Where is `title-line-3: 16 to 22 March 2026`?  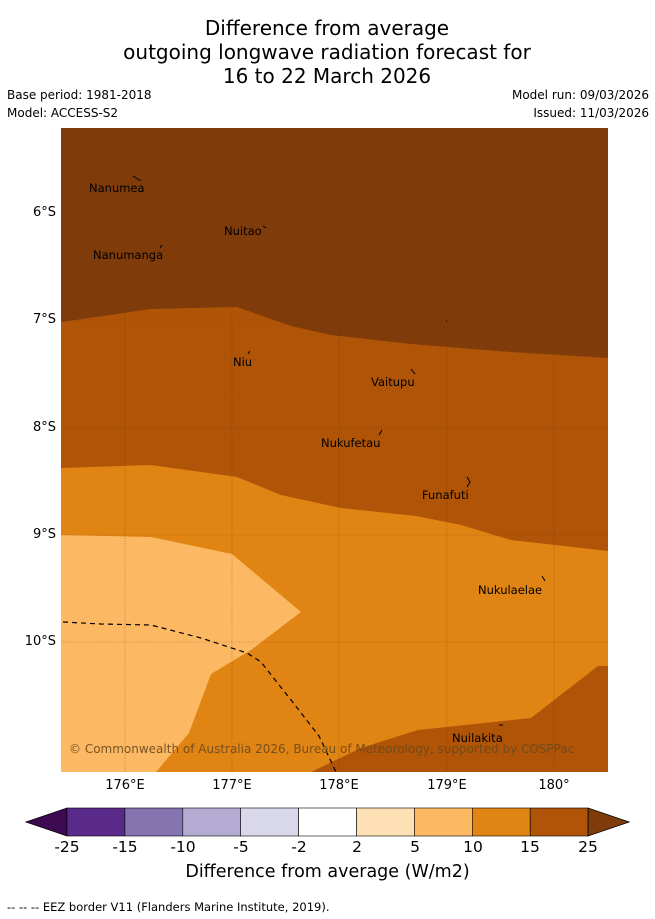
title-line-3: 16 to 22 March 2026 is located at coordinates (327, 76).